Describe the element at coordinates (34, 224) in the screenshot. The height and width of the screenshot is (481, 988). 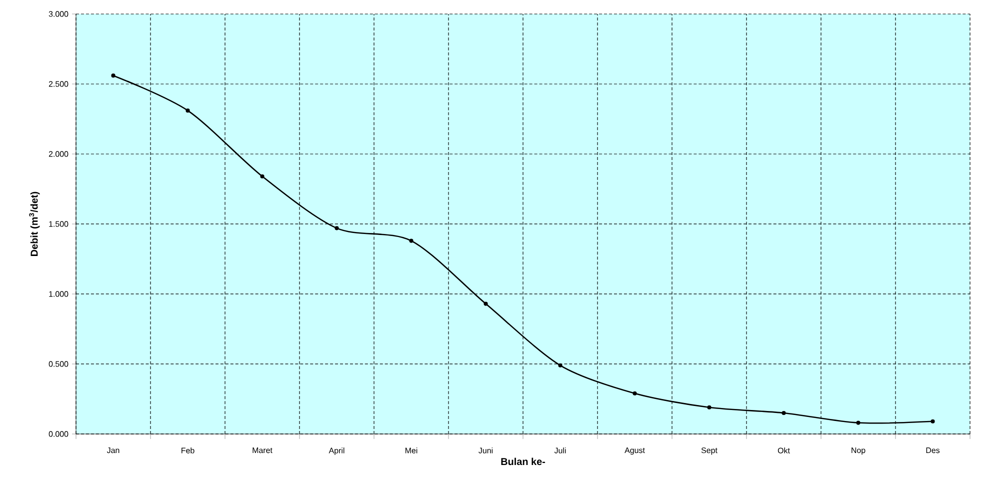
I see `y-axis-title: Debit (m$^{3}$/det)` at that location.